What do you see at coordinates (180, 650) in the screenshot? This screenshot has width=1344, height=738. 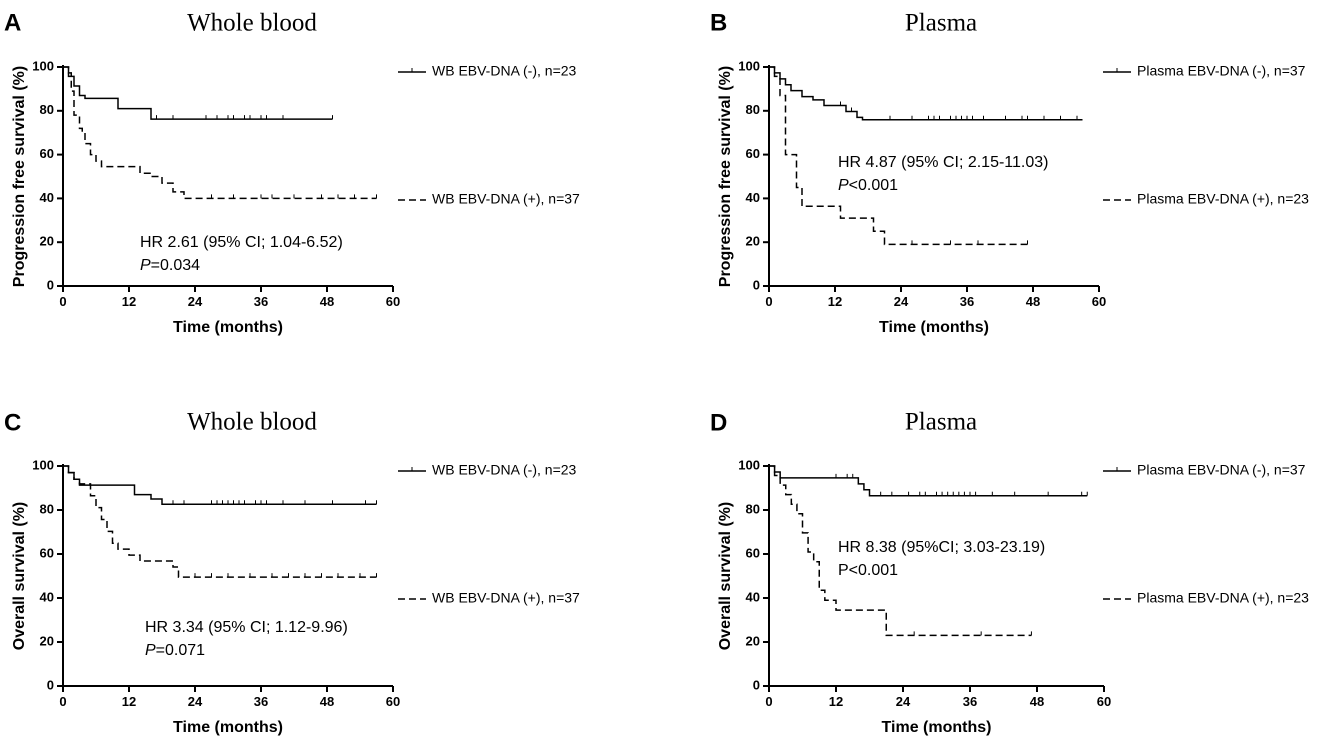 I see `p-value: =0.071` at bounding box center [180, 650].